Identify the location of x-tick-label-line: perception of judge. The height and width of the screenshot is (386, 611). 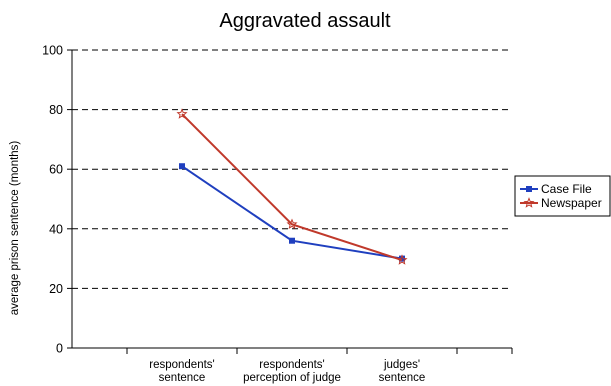
(292, 378).